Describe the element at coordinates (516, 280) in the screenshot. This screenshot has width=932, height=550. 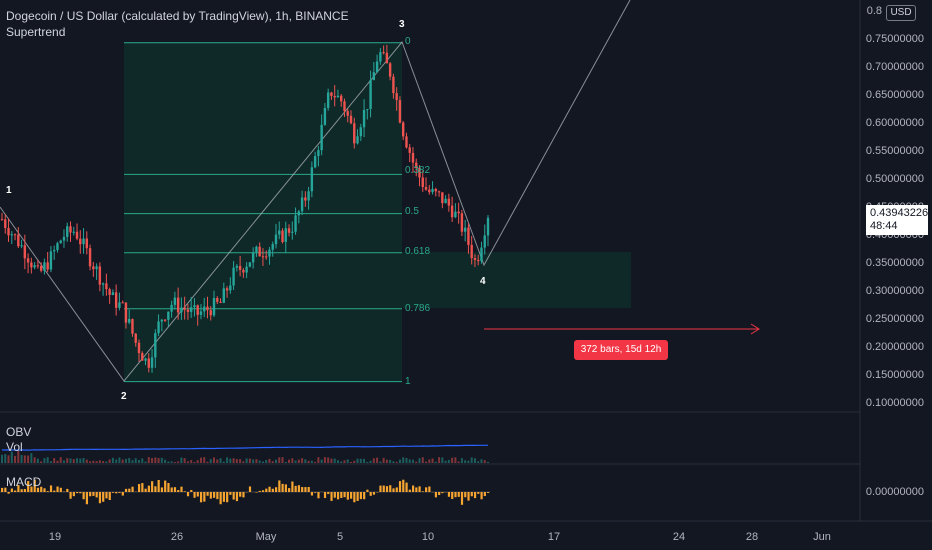
I see `target-zone` at that location.